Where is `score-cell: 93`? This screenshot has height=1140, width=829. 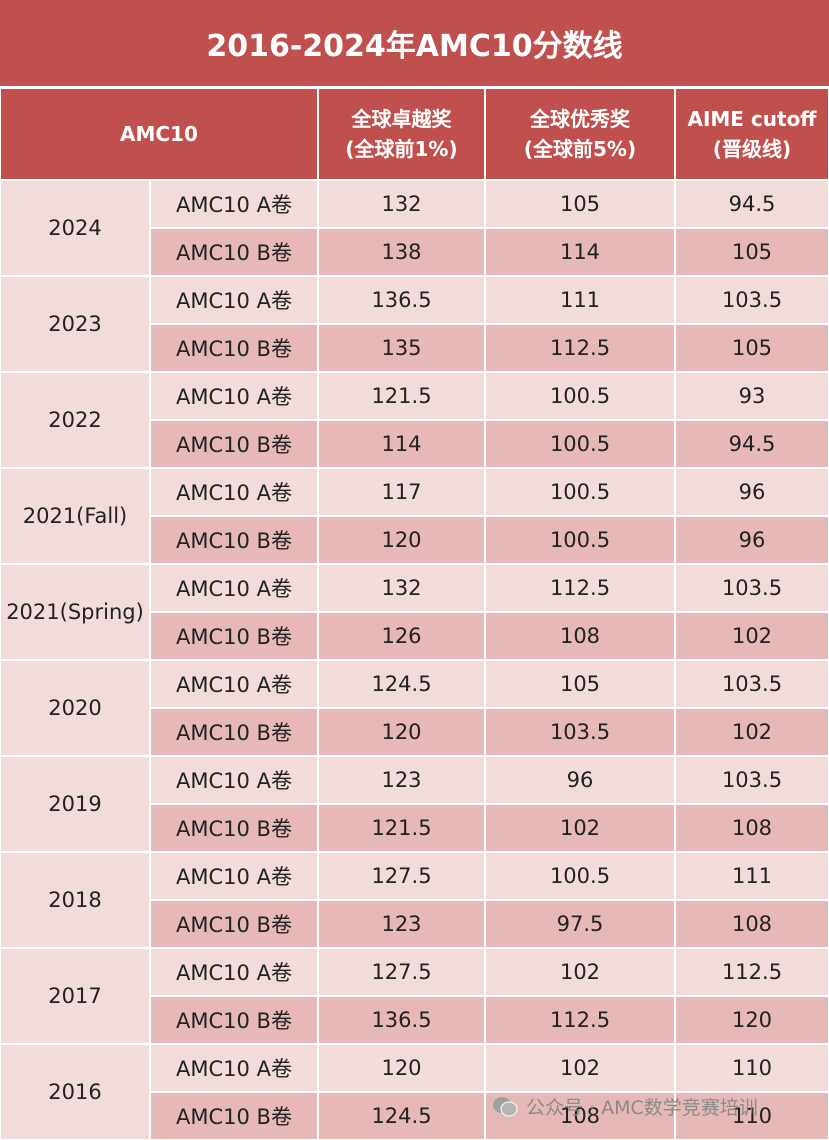
score-cell: 93 is located at coordinates (752, 396).